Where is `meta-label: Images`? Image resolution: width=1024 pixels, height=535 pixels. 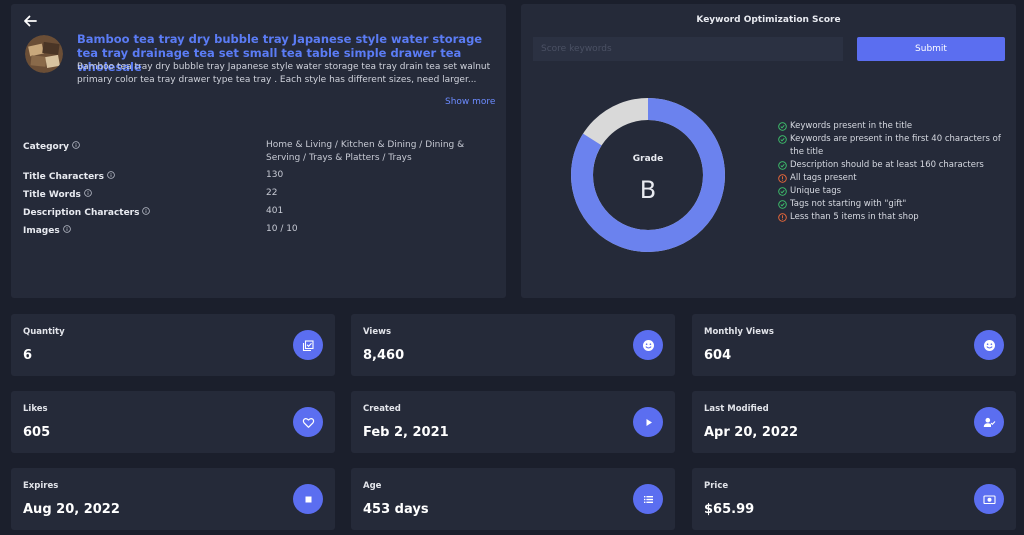 meta-label: Images is located at coordinates (47, 230).